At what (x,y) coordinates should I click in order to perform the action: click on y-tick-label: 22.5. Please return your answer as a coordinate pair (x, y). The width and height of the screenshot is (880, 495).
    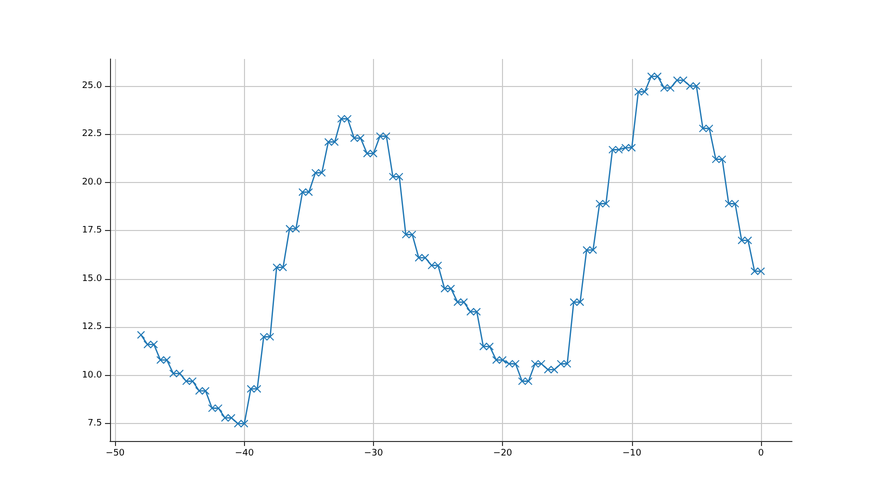
    Looking at the image, I should click on (92, 134).